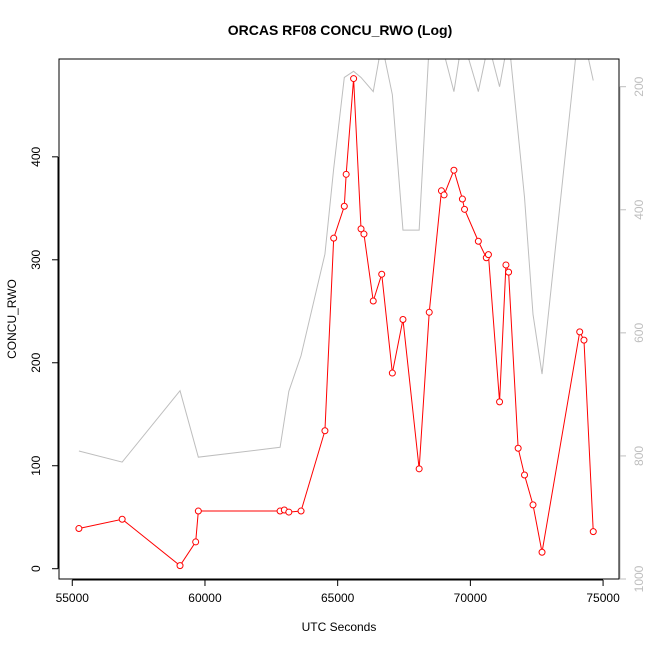 This screenshot has height=650, width=650. What do you see at coordinates (639, 456) in the screenshot?
I see `y2-tick-label: 800` at bounding box center [639, 456].